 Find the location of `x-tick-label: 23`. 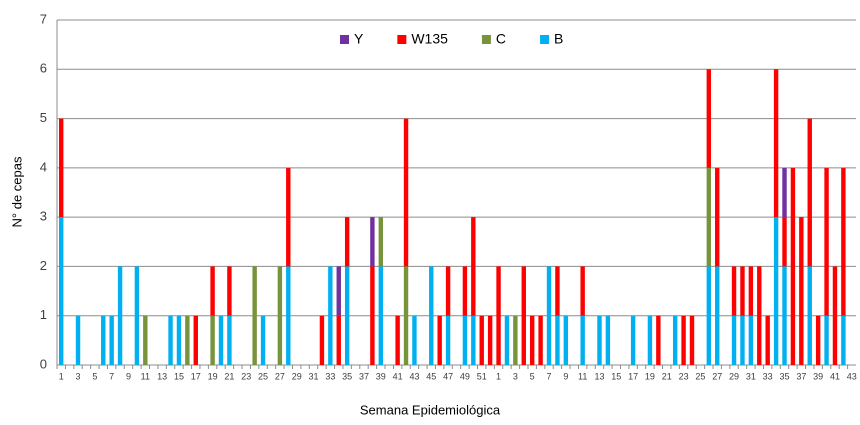

x-tick-label: 23 is located at coordinates (684, 376).